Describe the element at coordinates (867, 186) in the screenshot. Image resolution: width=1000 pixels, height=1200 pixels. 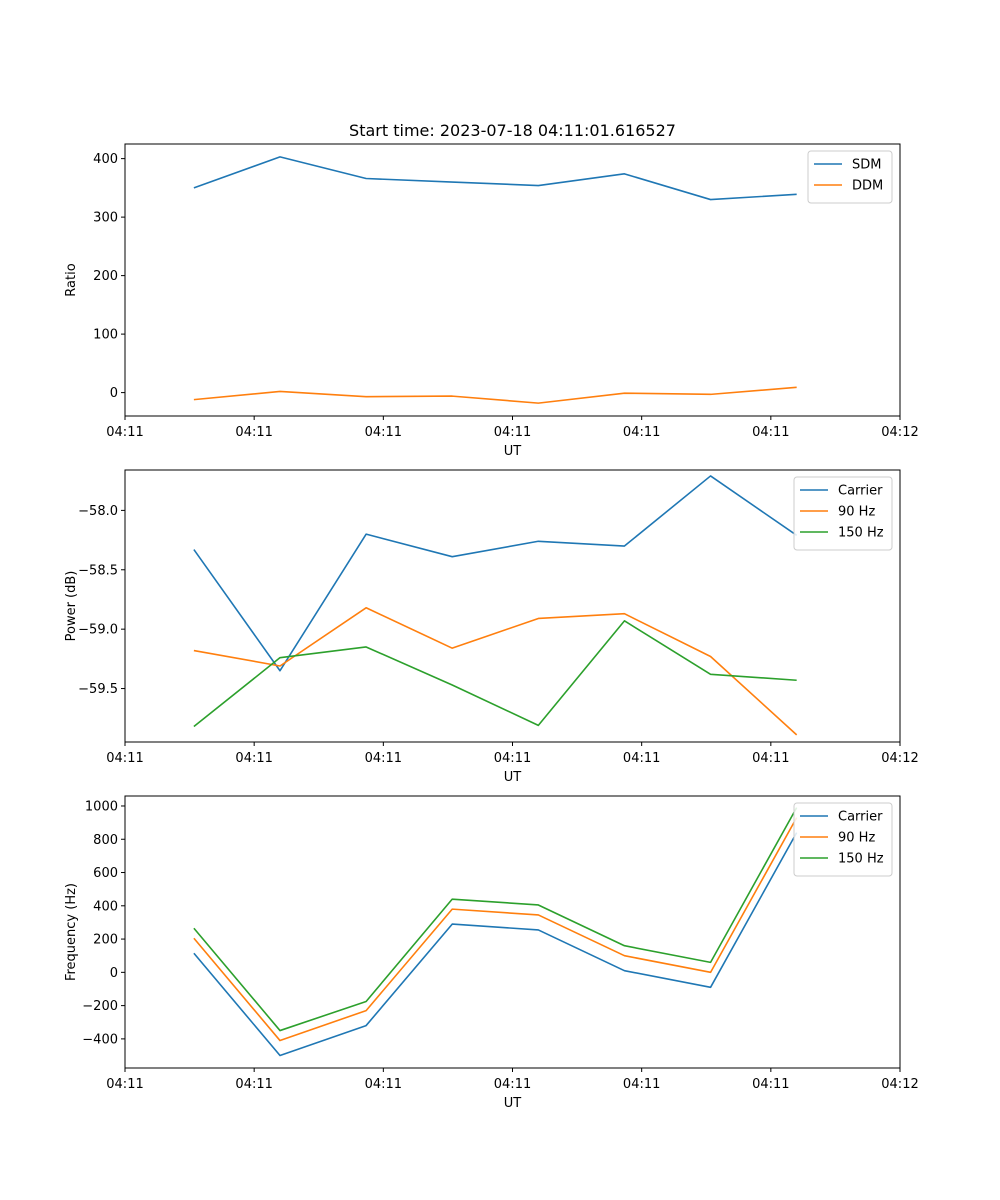
I see `legend-label: DDM` at that location.